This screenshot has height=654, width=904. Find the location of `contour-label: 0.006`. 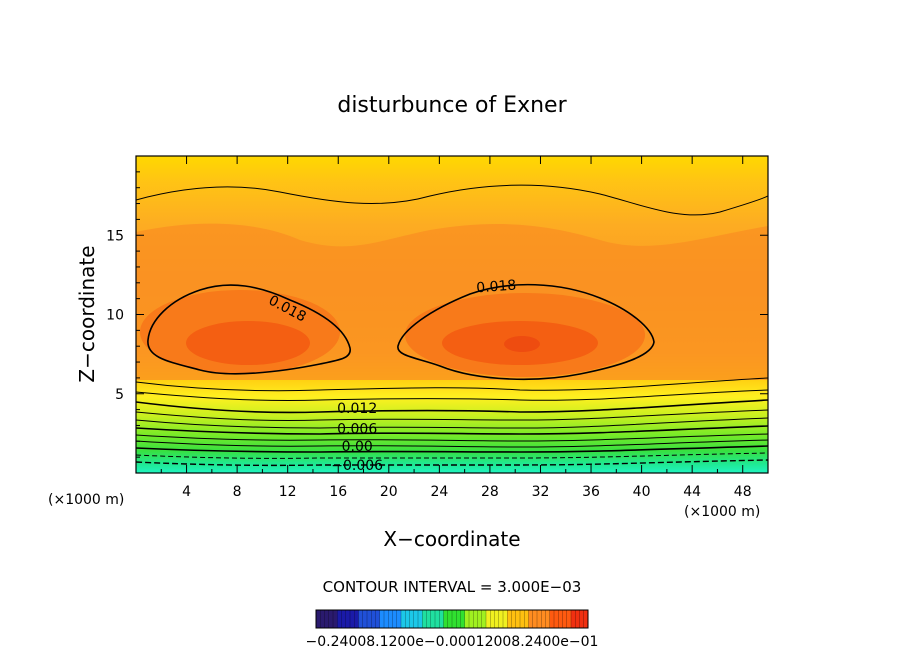

contour-label: 0.006 is located at coordinates (357, 430).